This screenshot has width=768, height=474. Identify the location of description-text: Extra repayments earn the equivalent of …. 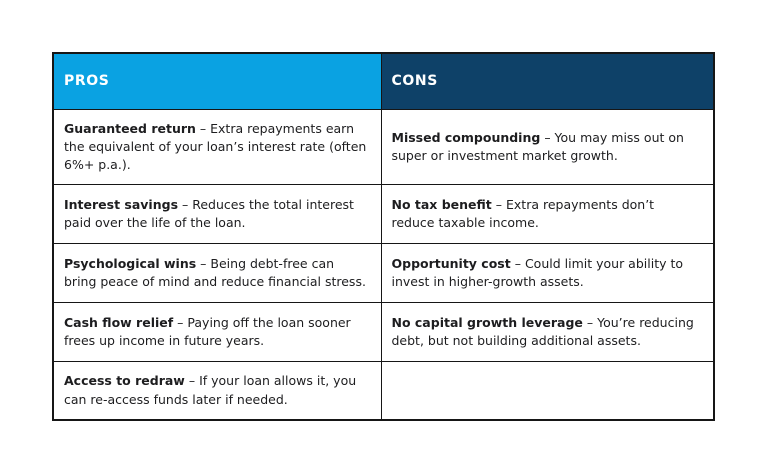
(215, 146).